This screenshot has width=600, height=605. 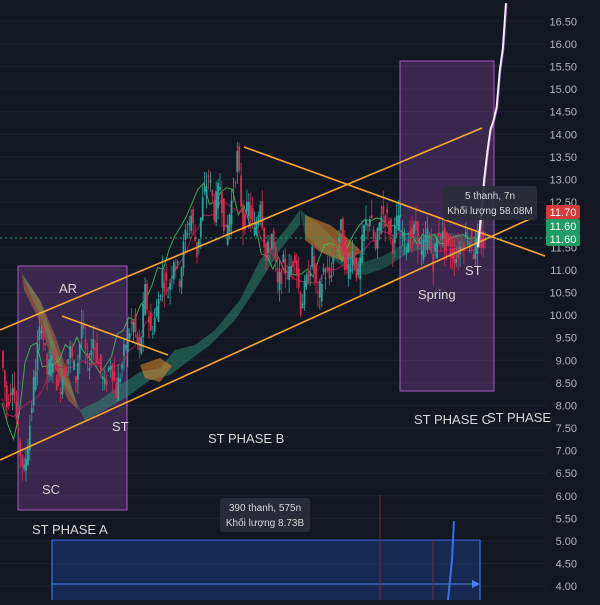 I want to click on y-tick-label: 5.00, so click(x=566, y=542).